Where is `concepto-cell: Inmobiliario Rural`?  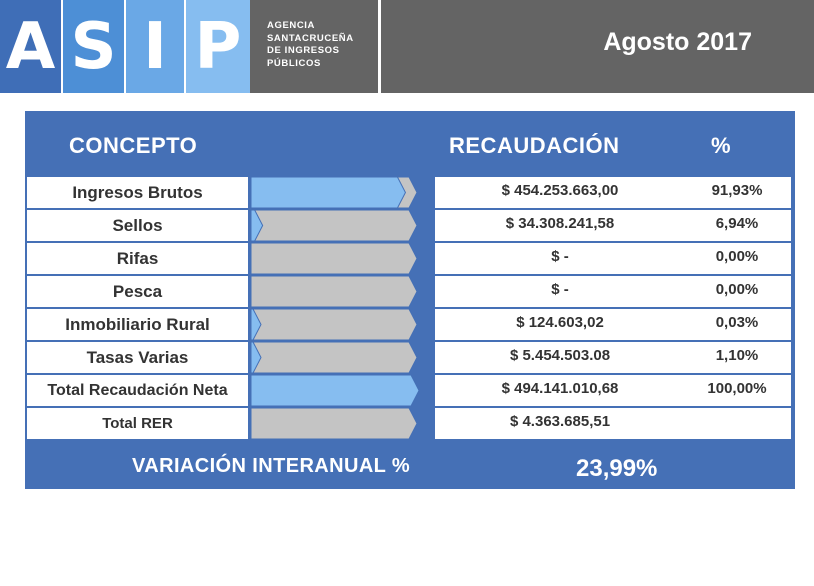
concepto-cell: Inmobiliario Rural is located at coordinates (137, 324).